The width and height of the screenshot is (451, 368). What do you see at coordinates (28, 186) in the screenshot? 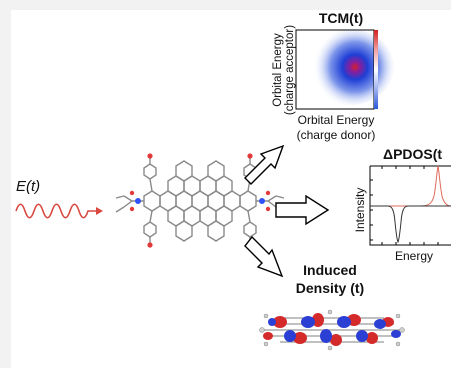
I see `field-label: E(t)` at bounding box center [28, 186].